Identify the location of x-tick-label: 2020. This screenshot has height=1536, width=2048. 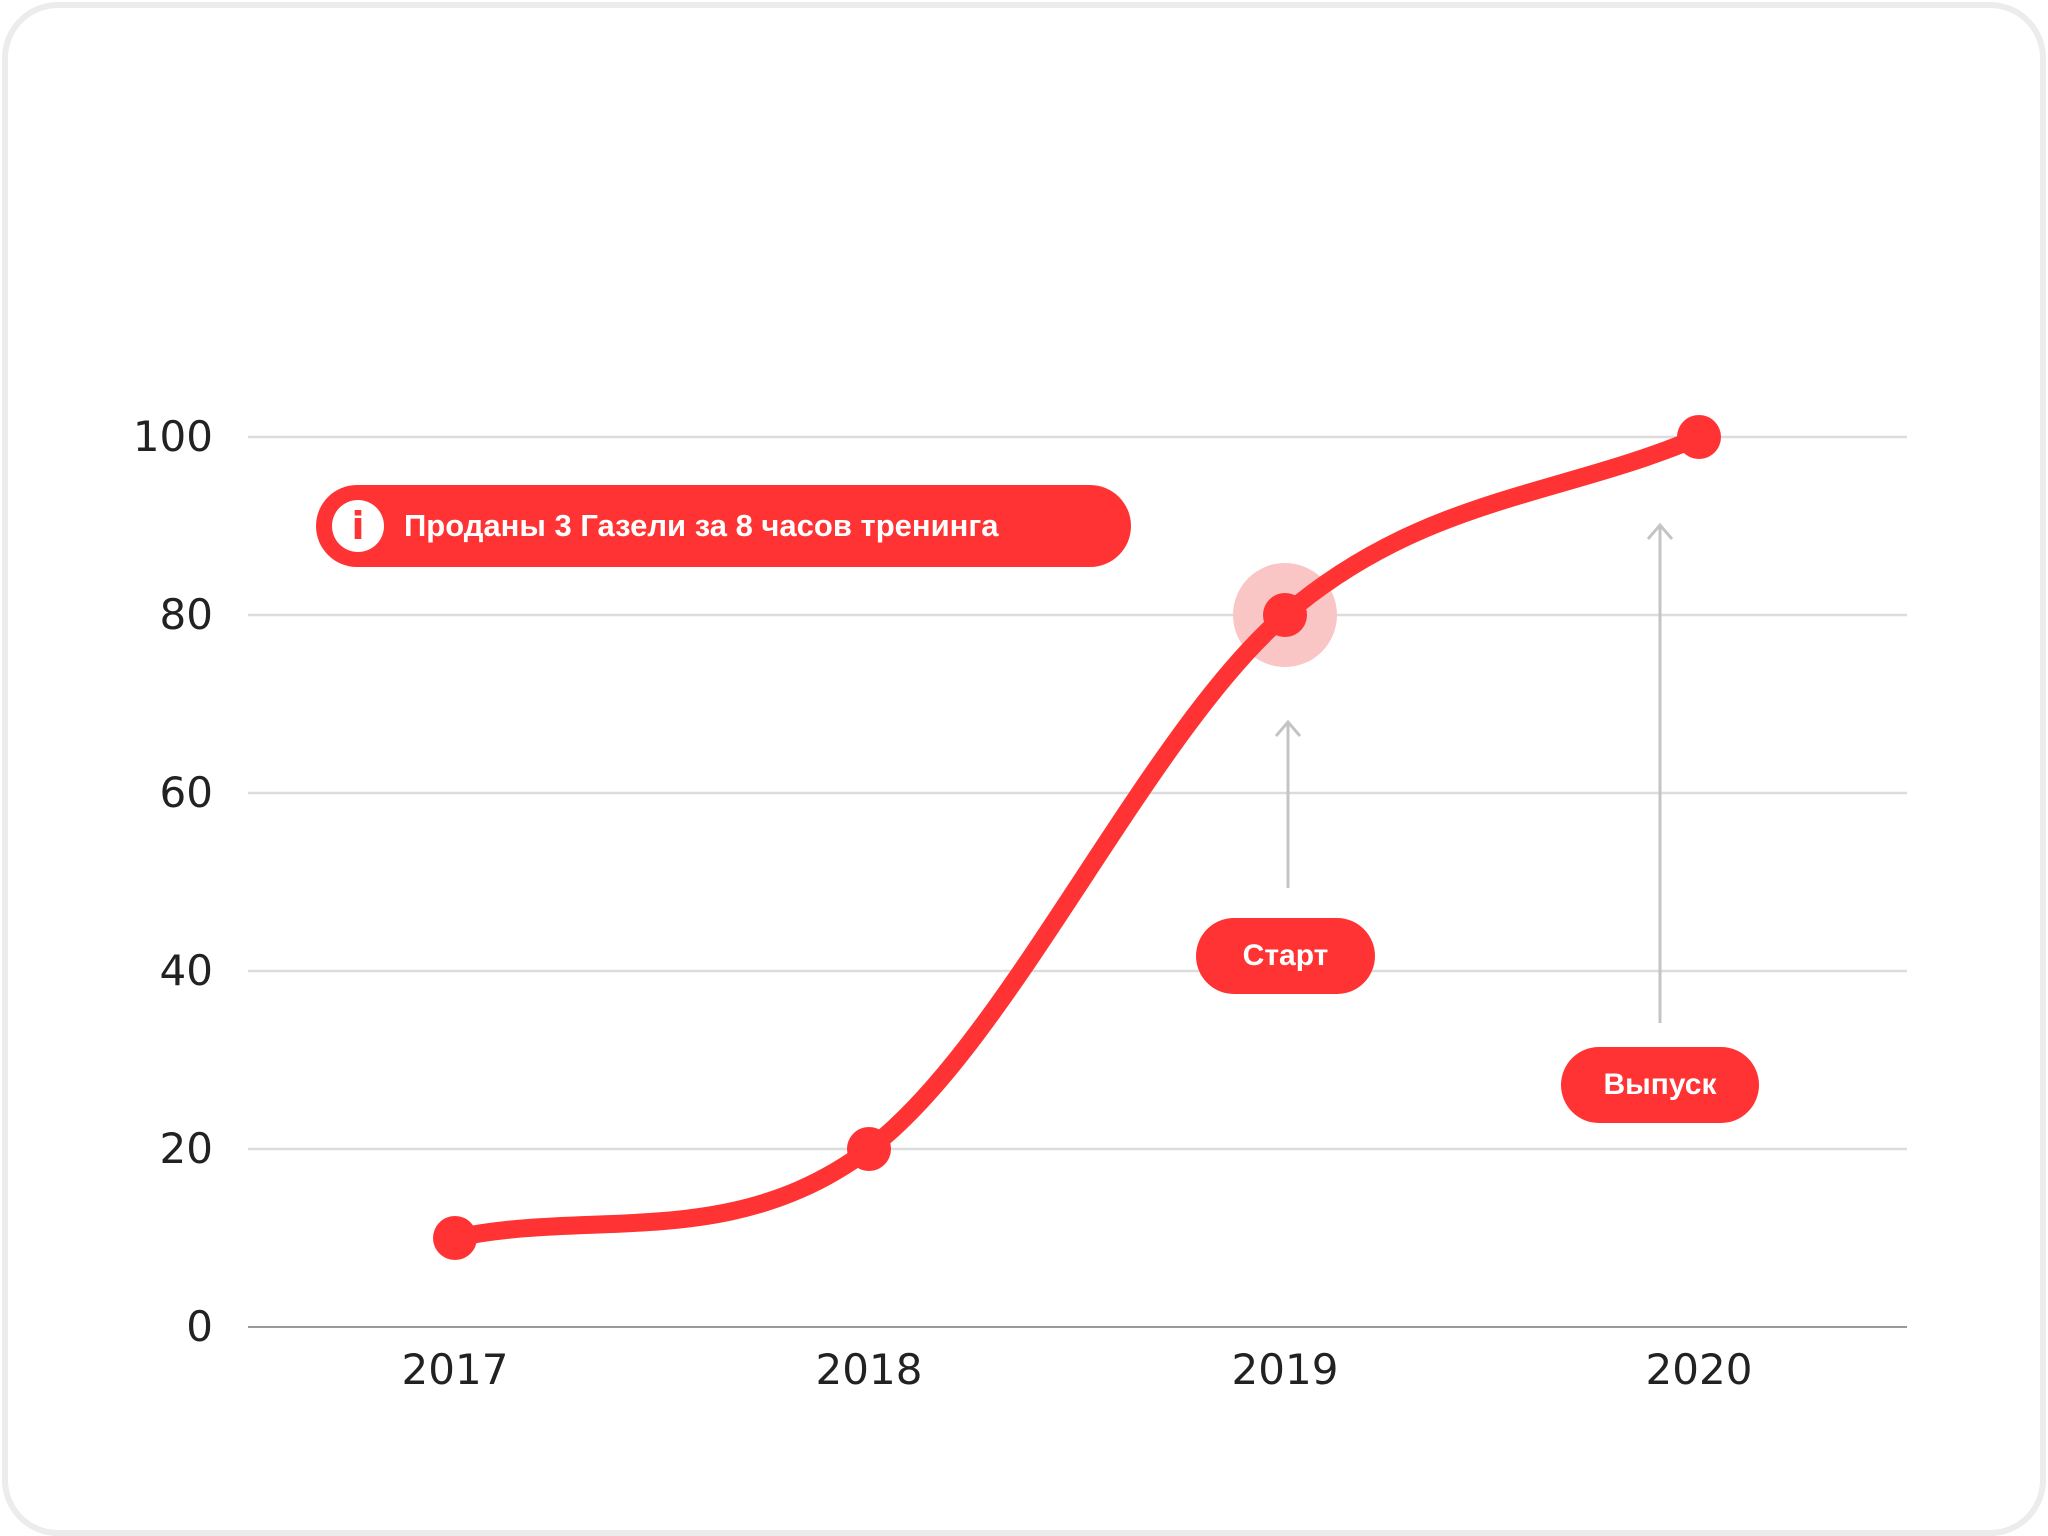
(1699, 1369).